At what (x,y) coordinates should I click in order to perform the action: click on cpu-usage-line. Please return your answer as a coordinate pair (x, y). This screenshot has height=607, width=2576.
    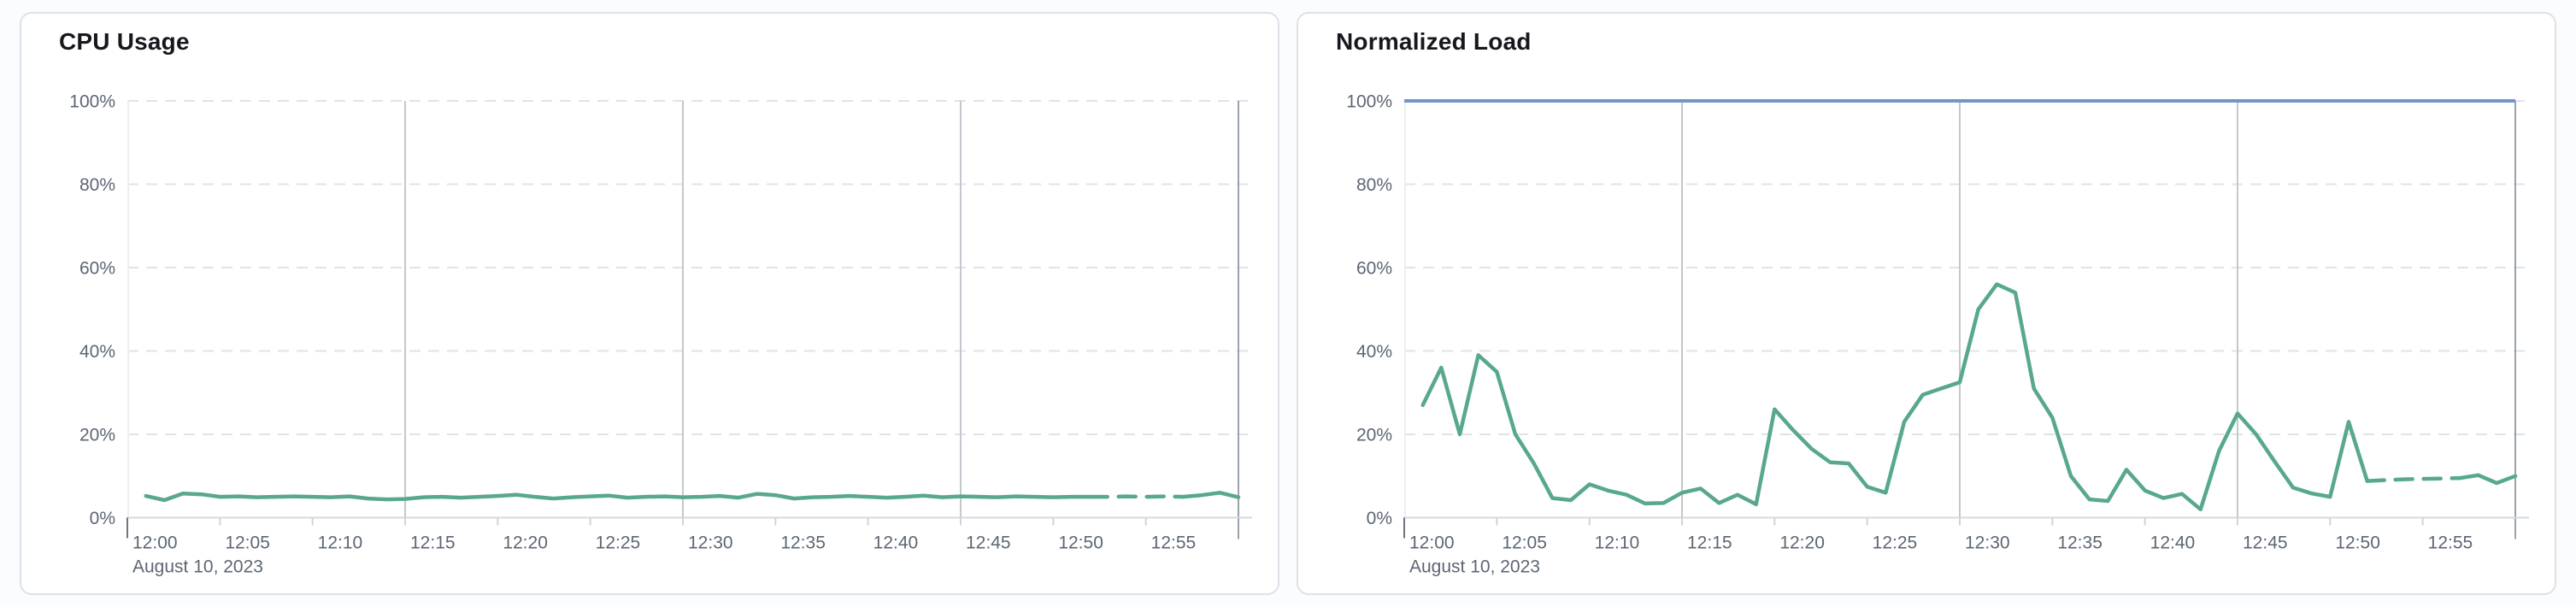
    Looking at the image, I should click on (692, 497).